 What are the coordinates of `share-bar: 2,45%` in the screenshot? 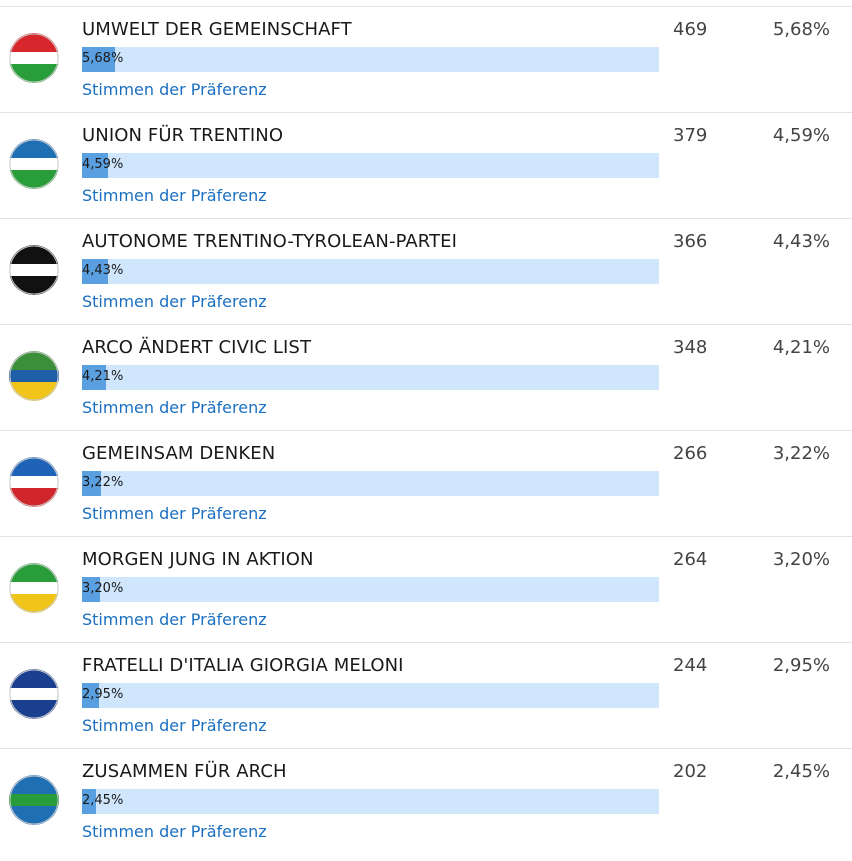 It's located at (370, 801).